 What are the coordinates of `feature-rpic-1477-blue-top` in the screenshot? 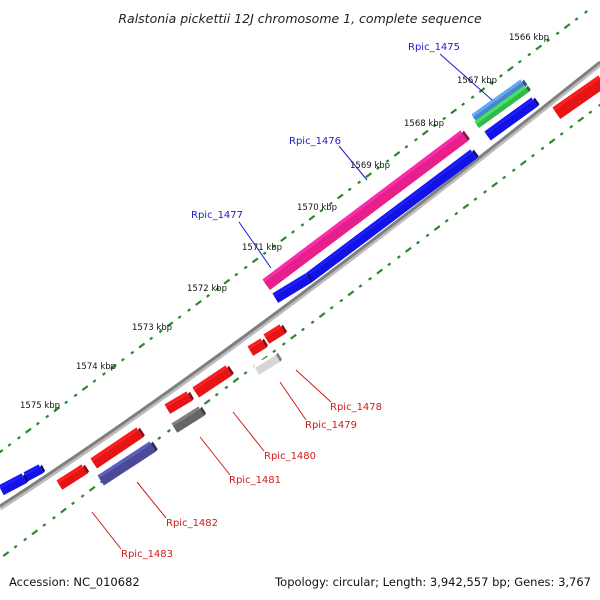 It's located at (289, 284).